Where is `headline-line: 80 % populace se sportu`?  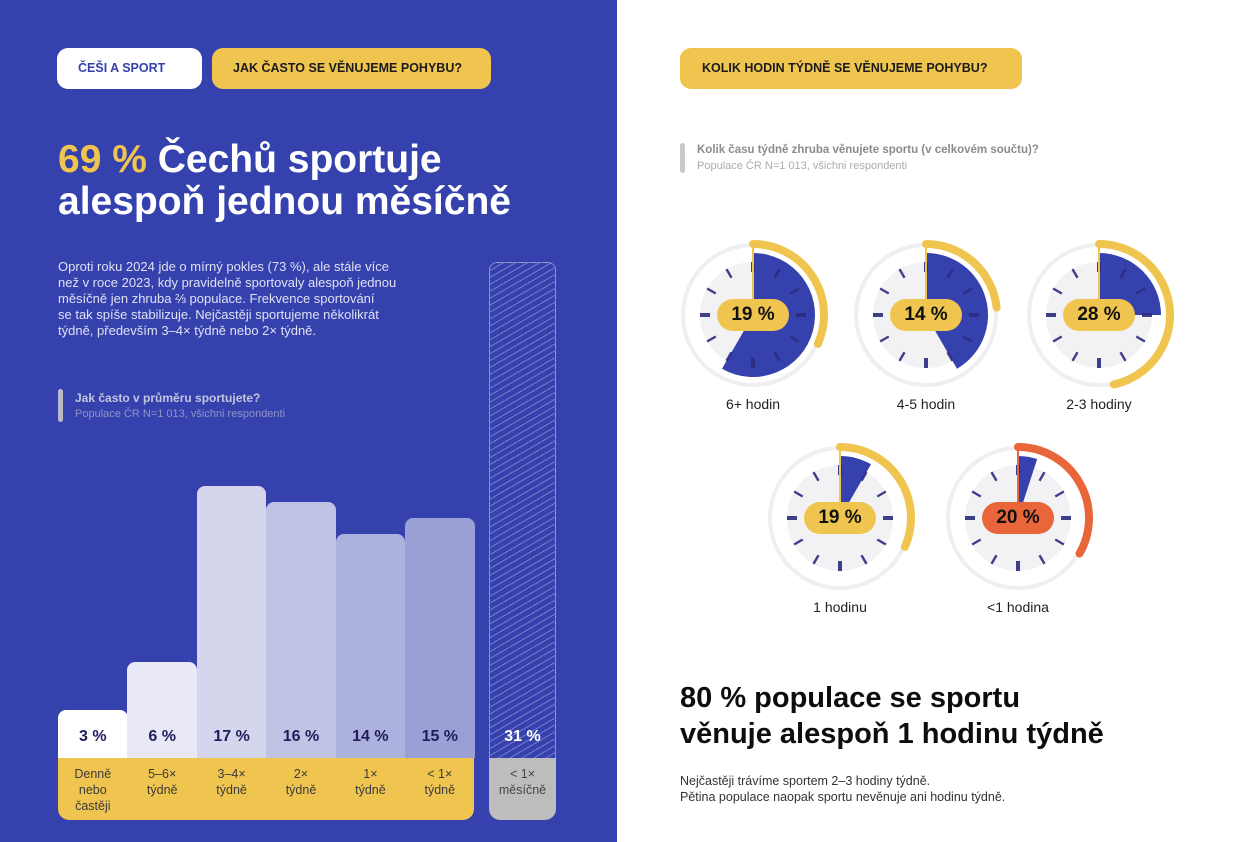 headline-line: 80 % populace se sportu is located at coordinates (850, 698).